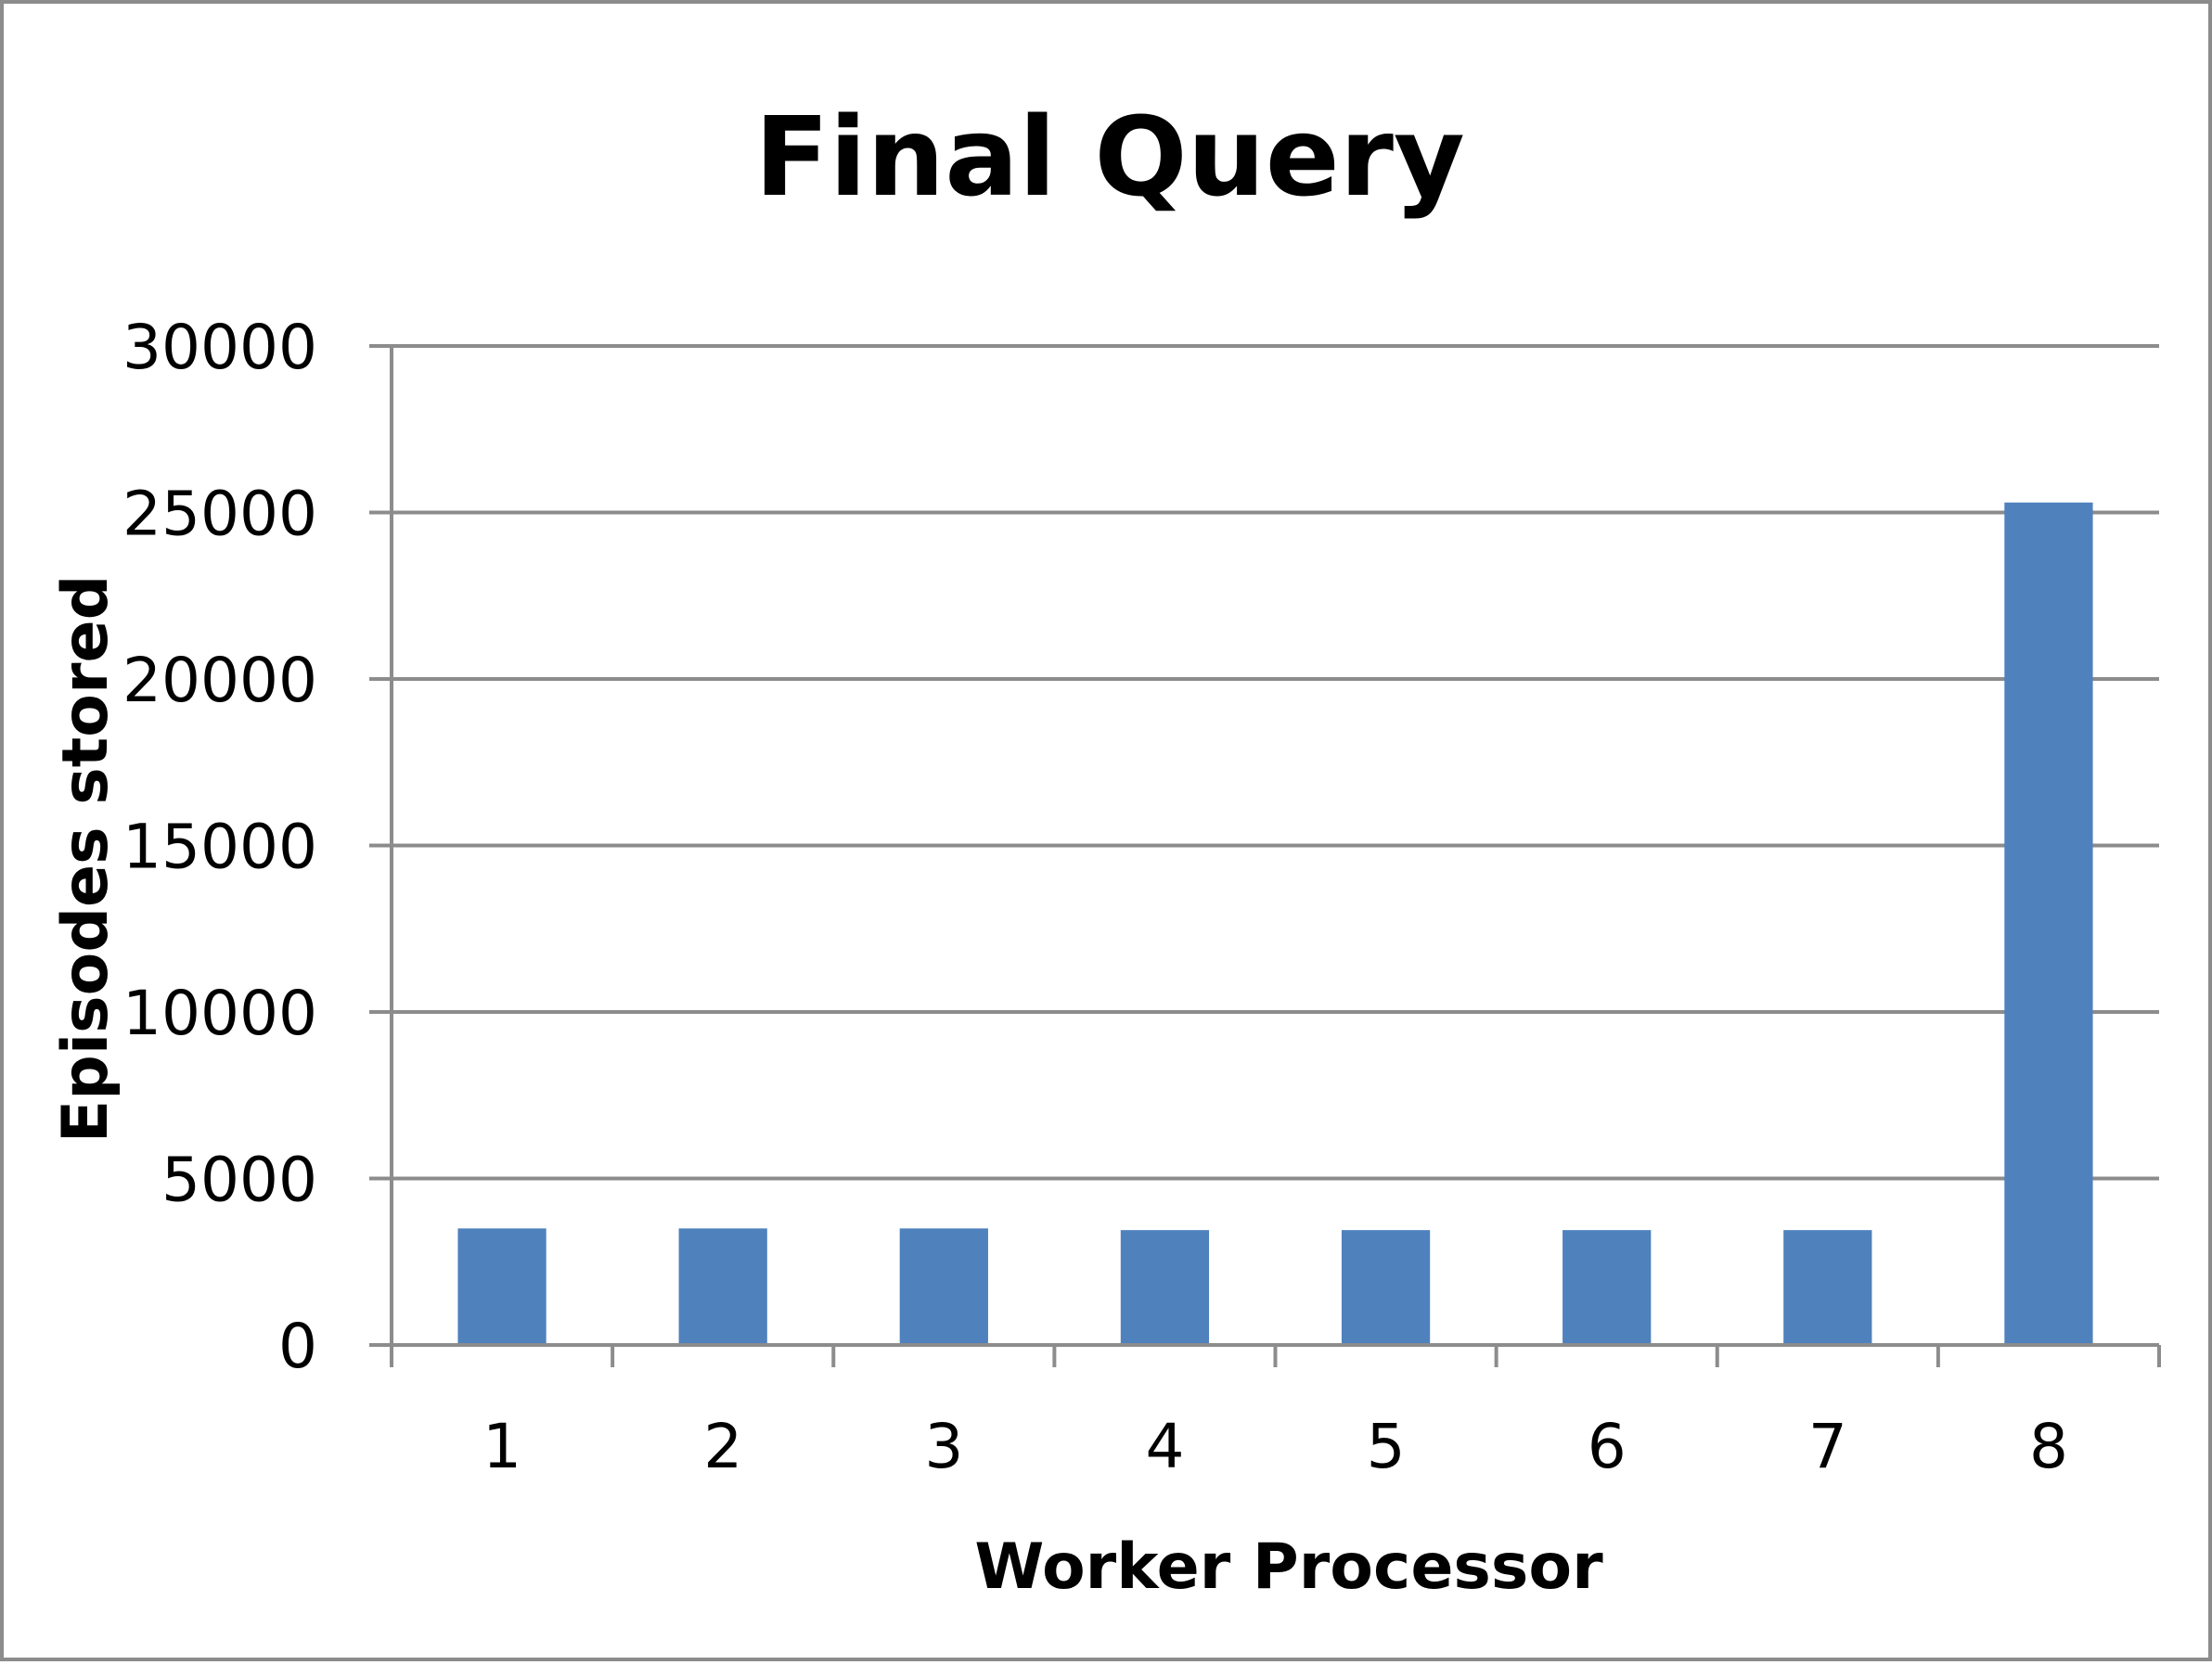  I want to click on x-tick-label: 3, so click(943, 1446).